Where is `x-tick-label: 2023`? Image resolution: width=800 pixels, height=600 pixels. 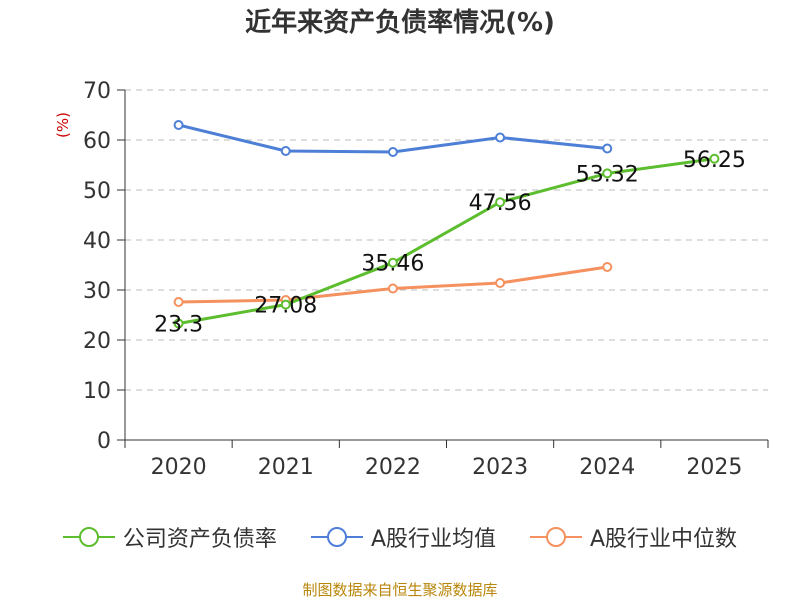
x-tick-label: 2023 is located at coordinates (500, 467).